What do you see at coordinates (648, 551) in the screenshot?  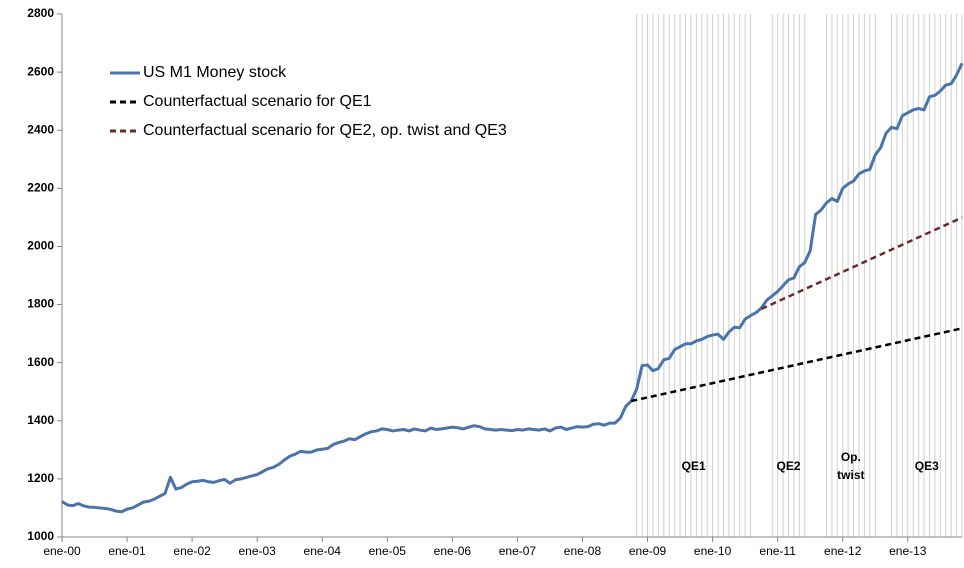 I see `x-tick-label: ene-09` at bounding box center [648, 551].